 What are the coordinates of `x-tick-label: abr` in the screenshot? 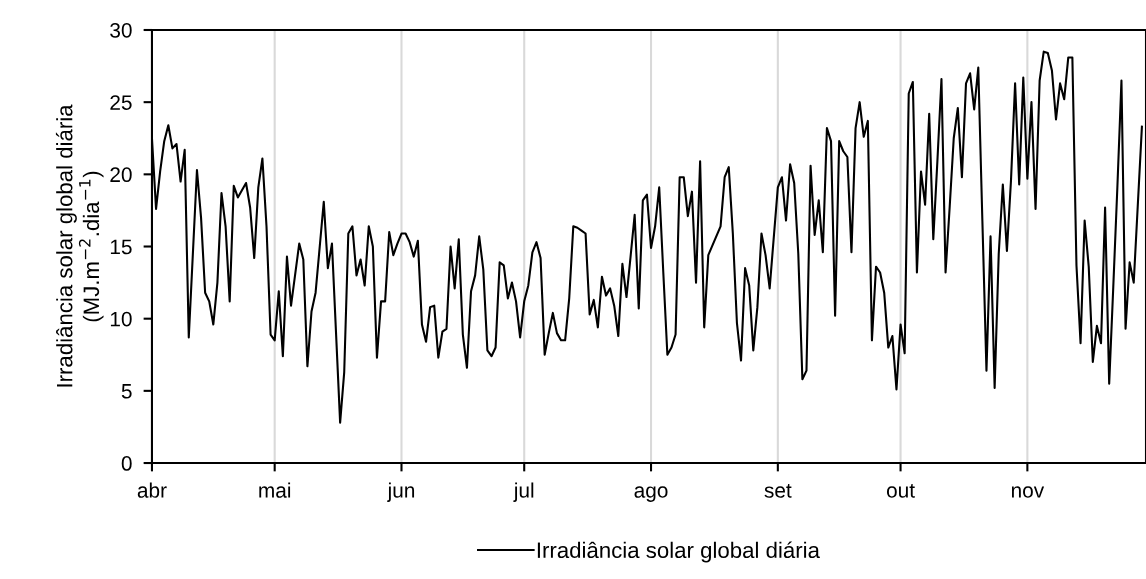 It's located at (152, 490).